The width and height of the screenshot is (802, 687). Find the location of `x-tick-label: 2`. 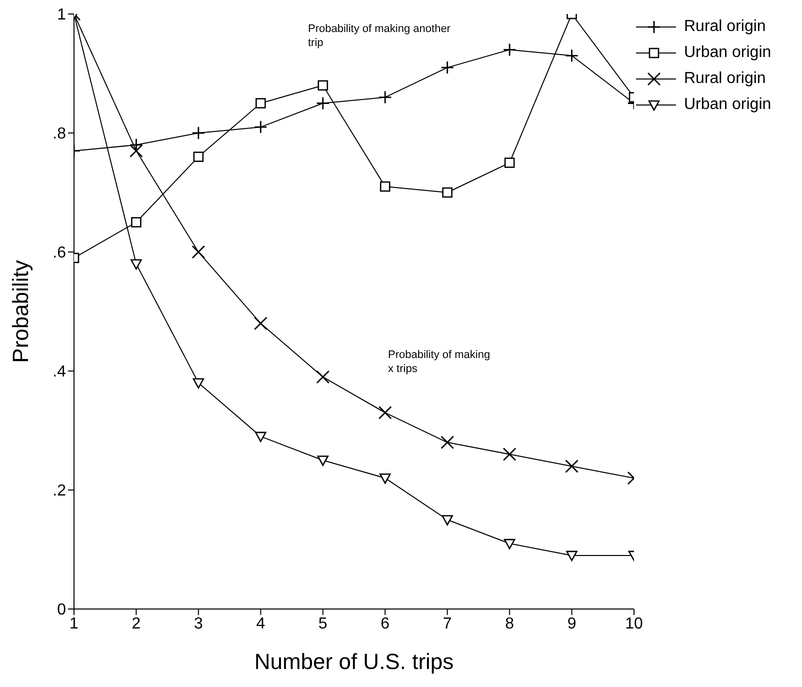

x-tick-label: 2 is located at coordinates (136, 623).